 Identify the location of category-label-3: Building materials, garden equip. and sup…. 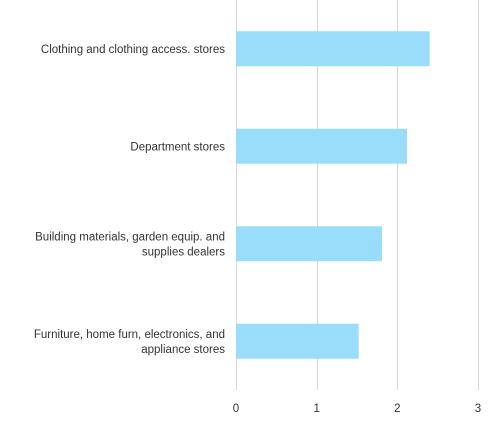
(130, 244).